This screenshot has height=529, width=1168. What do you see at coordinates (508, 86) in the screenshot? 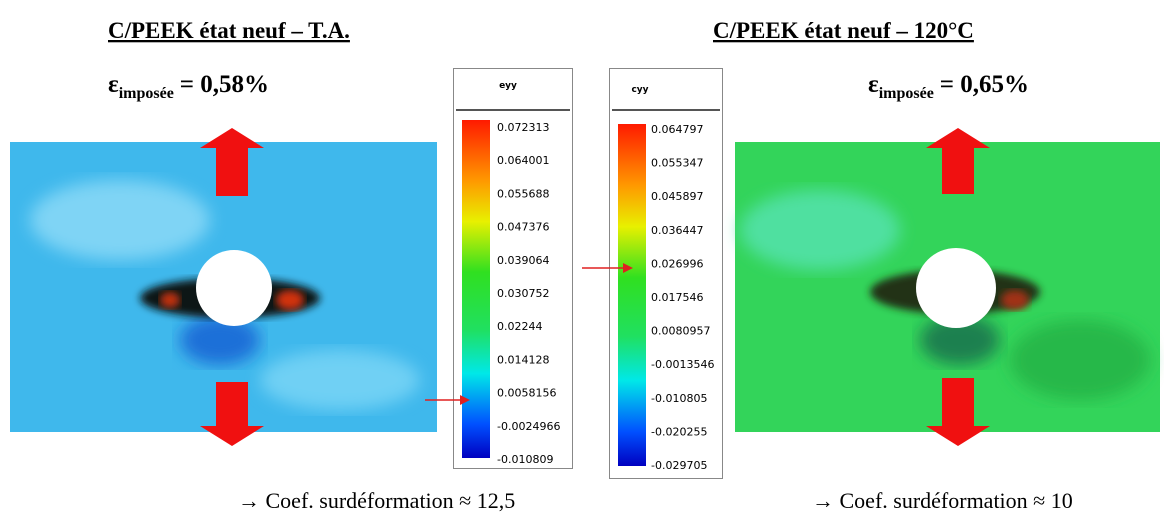
I see `colorbar-title: eyy` at bounding box center [508, 86].